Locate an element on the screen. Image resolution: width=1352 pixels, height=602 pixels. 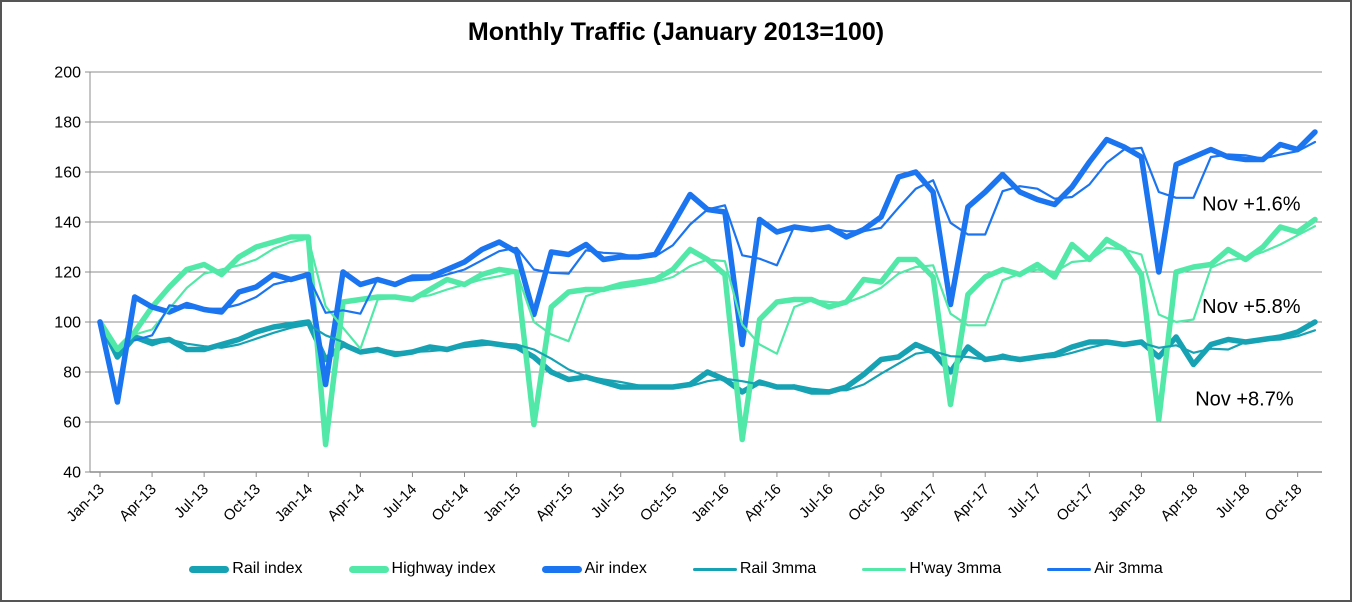
annotation-Nov-+1.6-: Nov +1.6% is located at coordinates (1251, 205).